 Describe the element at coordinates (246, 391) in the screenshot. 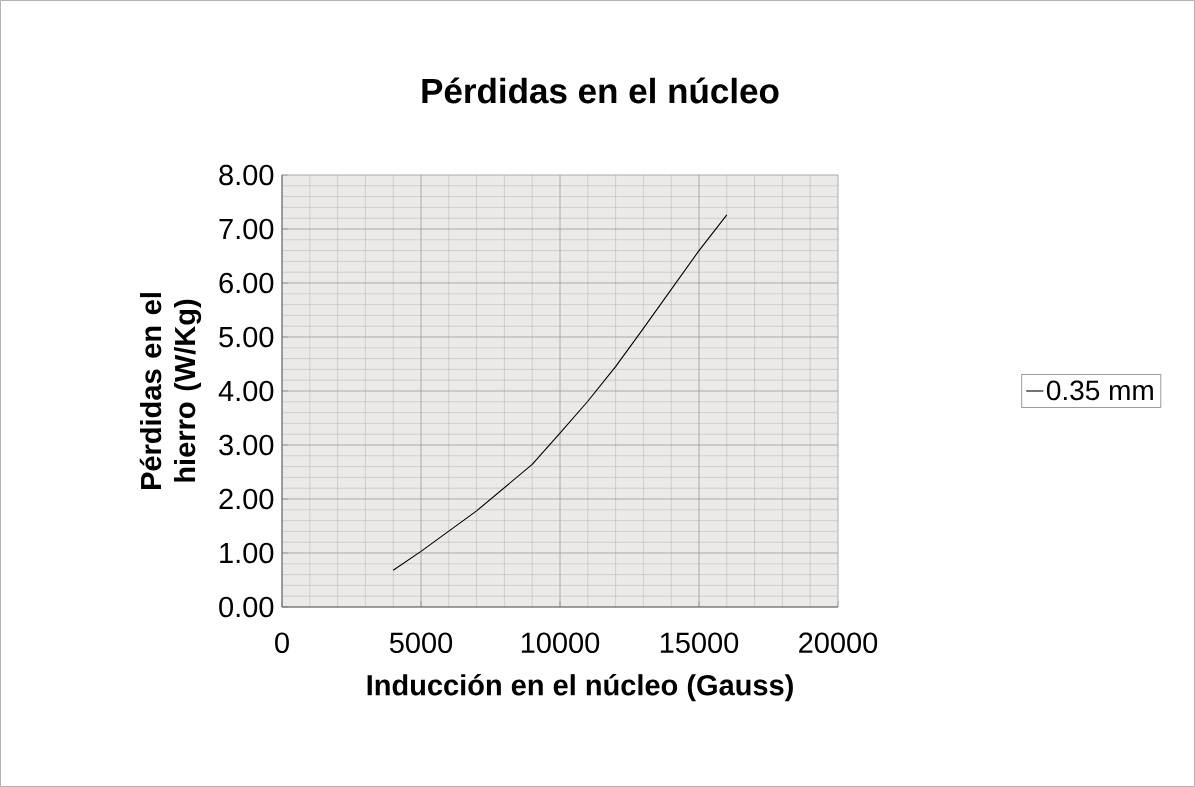

I see `y-tick-label: 4.00` at that location.